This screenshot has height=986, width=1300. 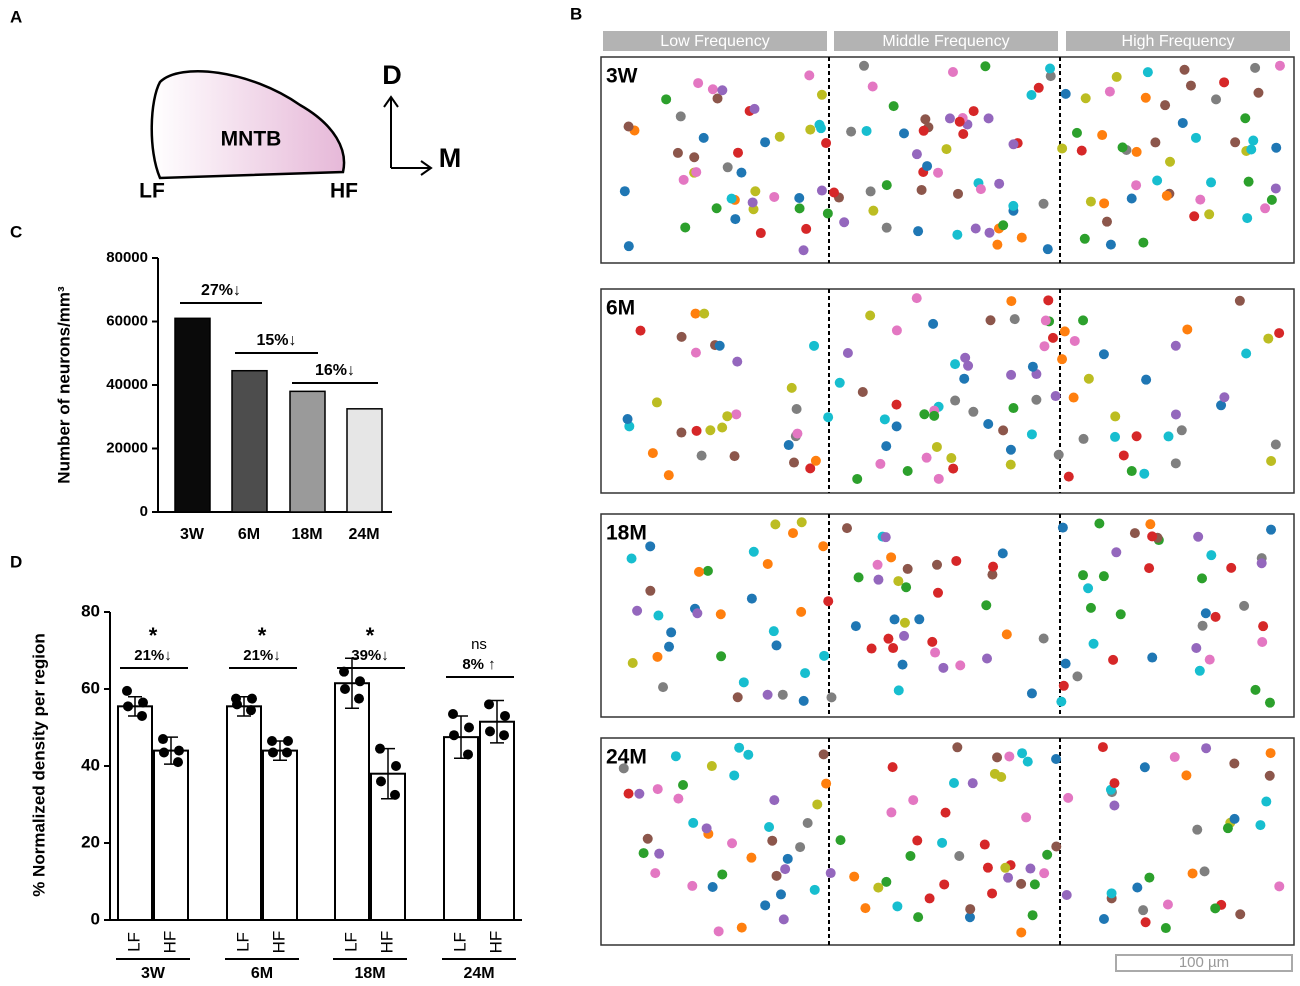 I want to click on band-header, so click(x=946, y=41).